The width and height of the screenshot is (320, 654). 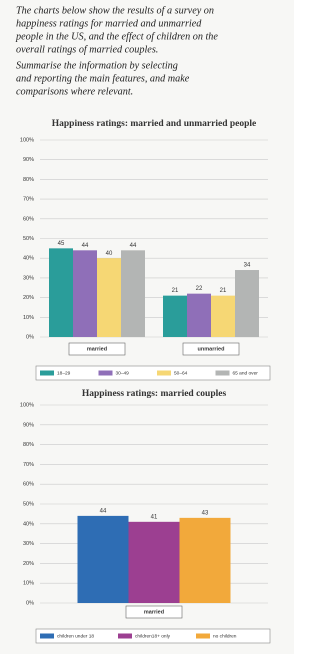 I want to click on legend-label: 50–64, so click(x=181, y=373).